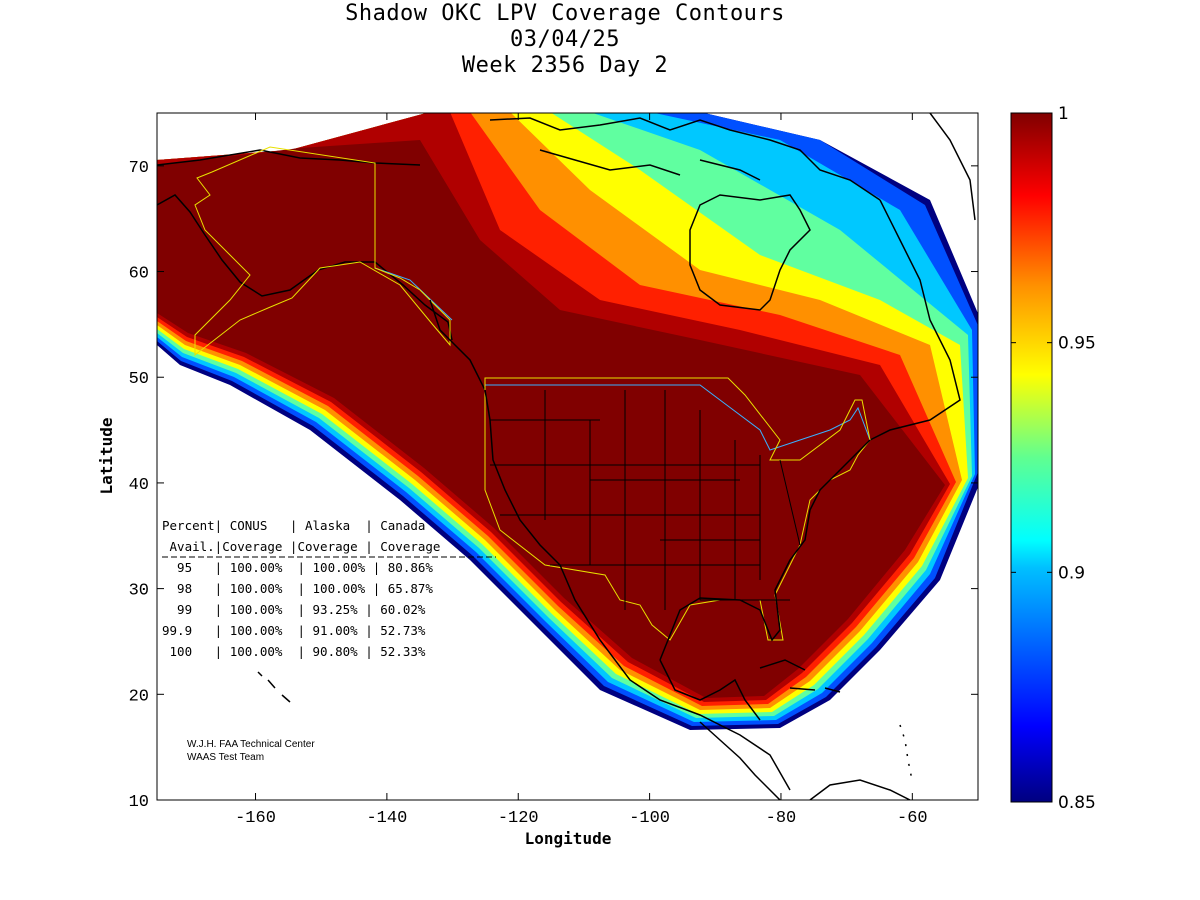 The width and height of the screenshot is (1200, 900). Describe the element at coordinates (139, 485) in the screenshot. I see `y-tick-label: 40` at that location.